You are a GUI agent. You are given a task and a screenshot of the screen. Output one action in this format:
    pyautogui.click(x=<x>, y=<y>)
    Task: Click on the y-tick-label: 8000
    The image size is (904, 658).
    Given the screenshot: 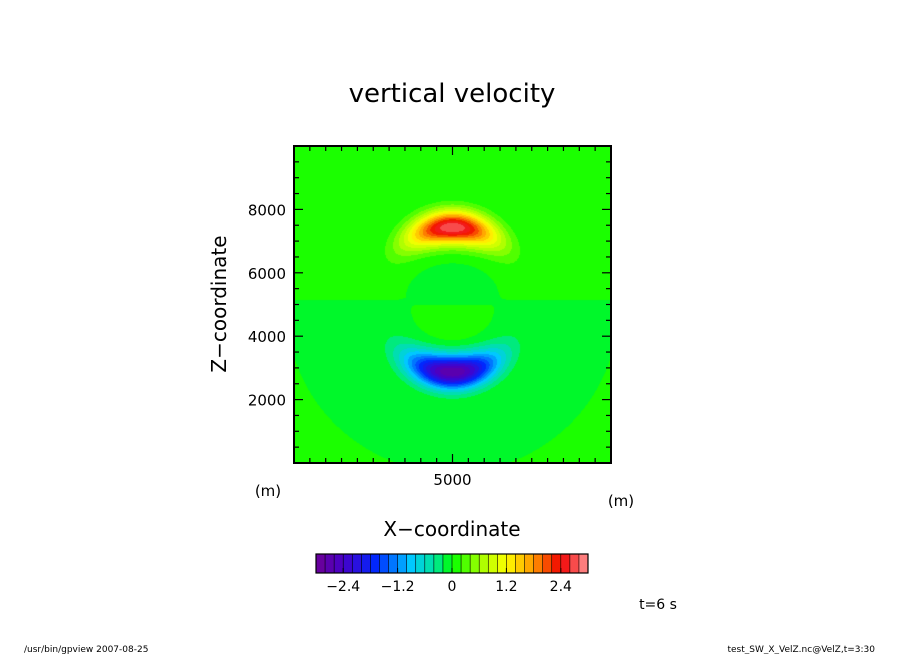 What is the action you would take?
    pyautogui.click(x=267, y=210)
    